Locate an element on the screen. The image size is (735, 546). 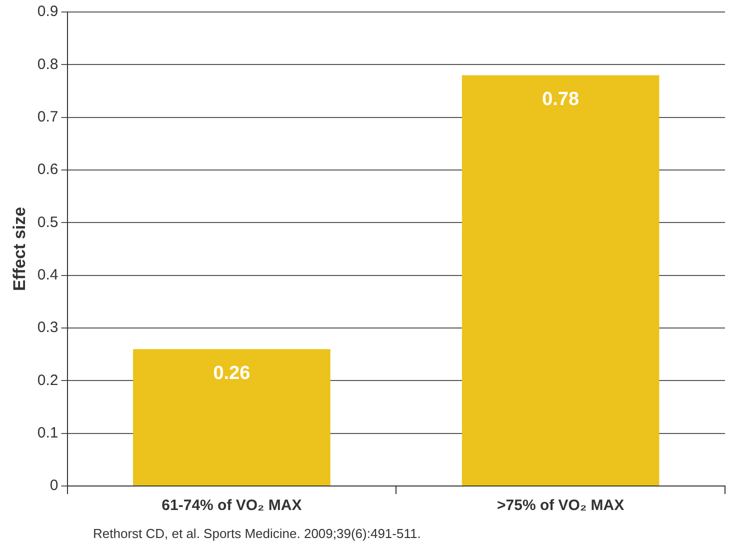
y-tick-label: 0.1 is located at coordinates (47, 433).